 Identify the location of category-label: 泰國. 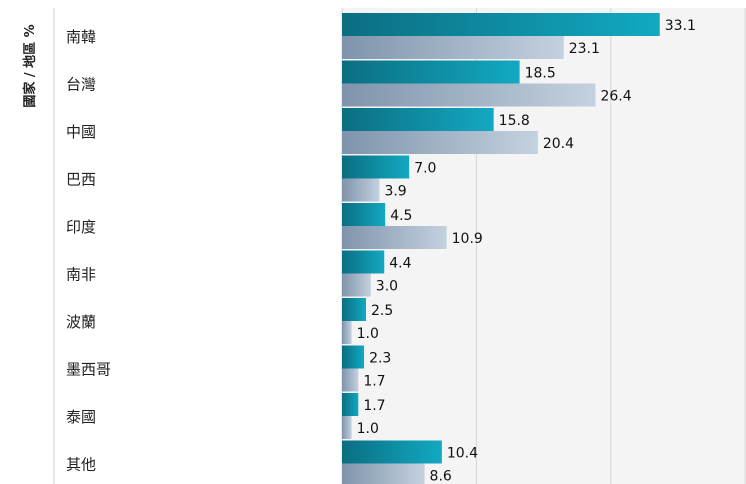
(81, 417).